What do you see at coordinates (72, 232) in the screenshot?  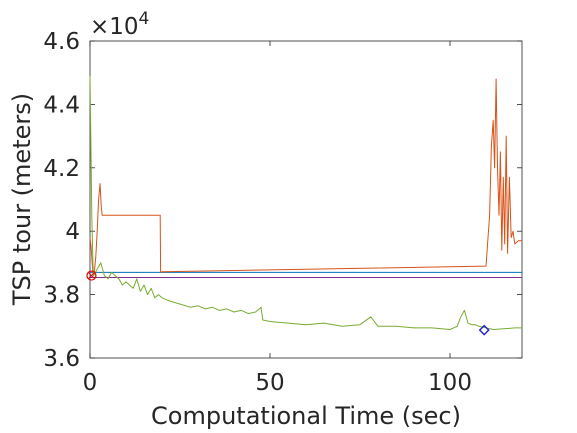 I see `y-tick-label: 4` at bounding box center [72, 232].